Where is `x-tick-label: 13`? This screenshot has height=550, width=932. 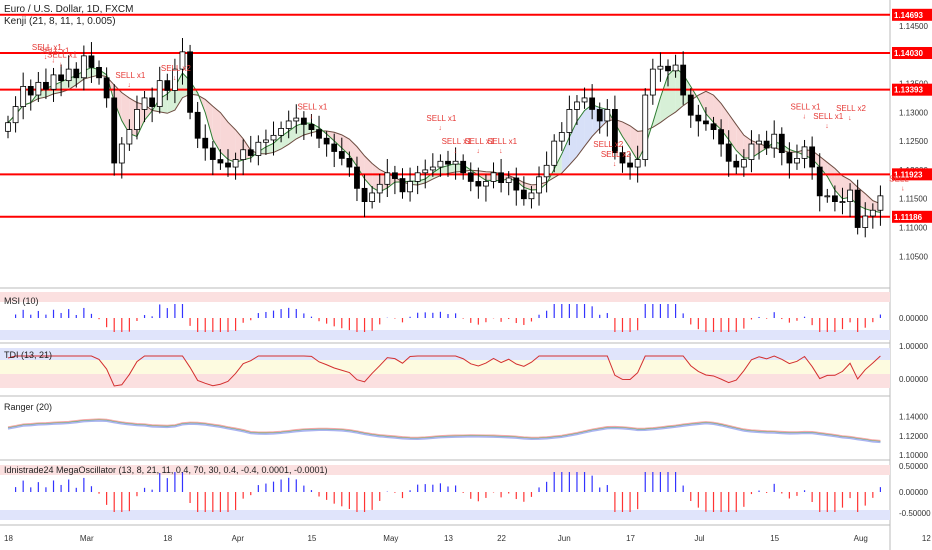
x-tick-label: 13 is located at coordinates (448, 538).